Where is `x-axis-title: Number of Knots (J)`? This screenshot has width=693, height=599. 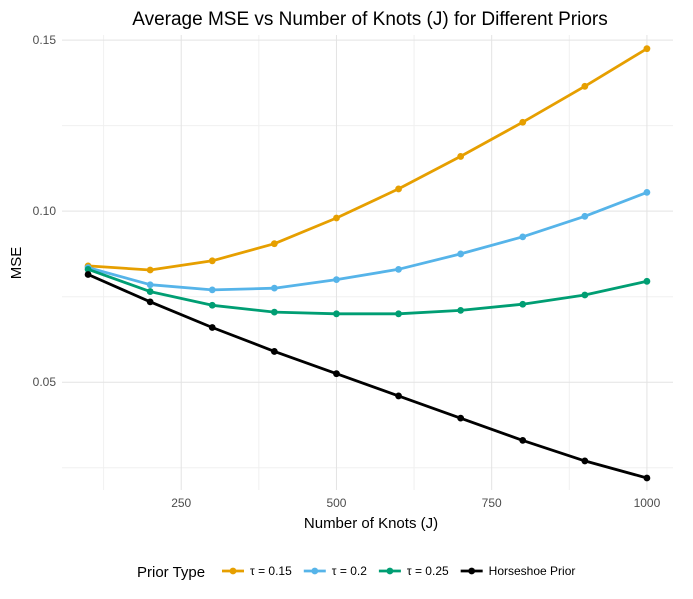
x-axis-title: Number of Knots (J) is located at coordinates (371, 523).